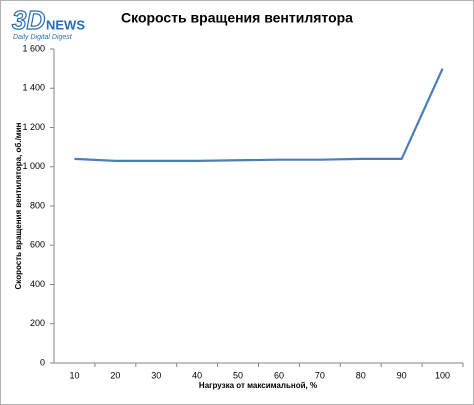  Describe the element at coordinates (37, 323) in the screenshot. I see `y-tick-label: 200` at that location.